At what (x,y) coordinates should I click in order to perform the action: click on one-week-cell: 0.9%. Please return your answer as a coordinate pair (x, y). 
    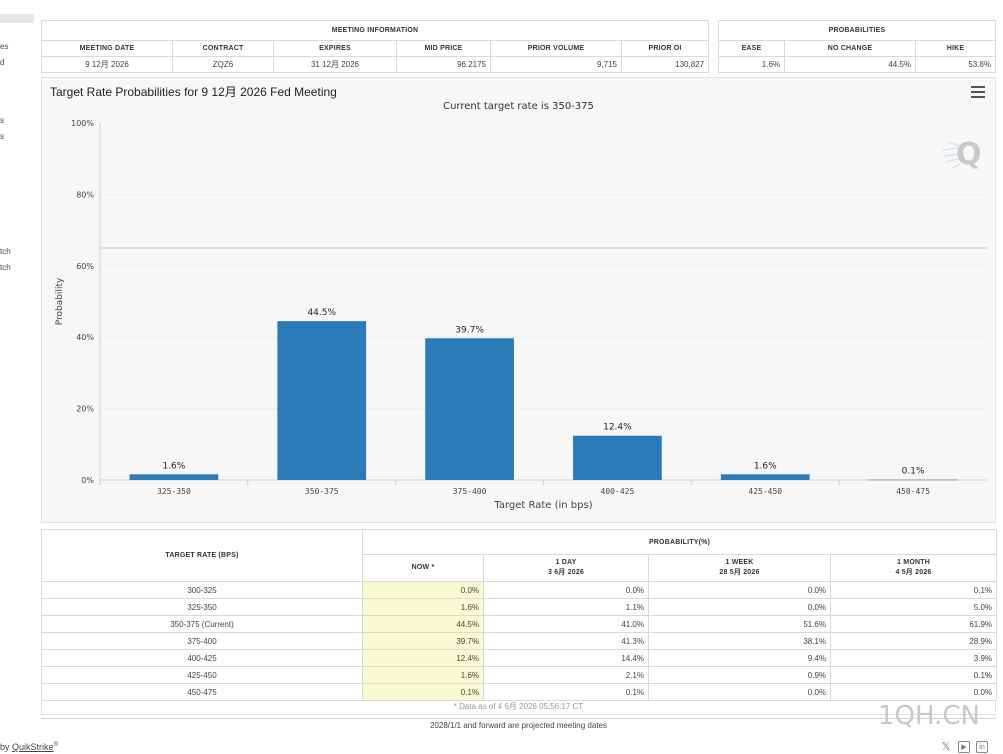
    Looking at the image, I should click on (739, 675).